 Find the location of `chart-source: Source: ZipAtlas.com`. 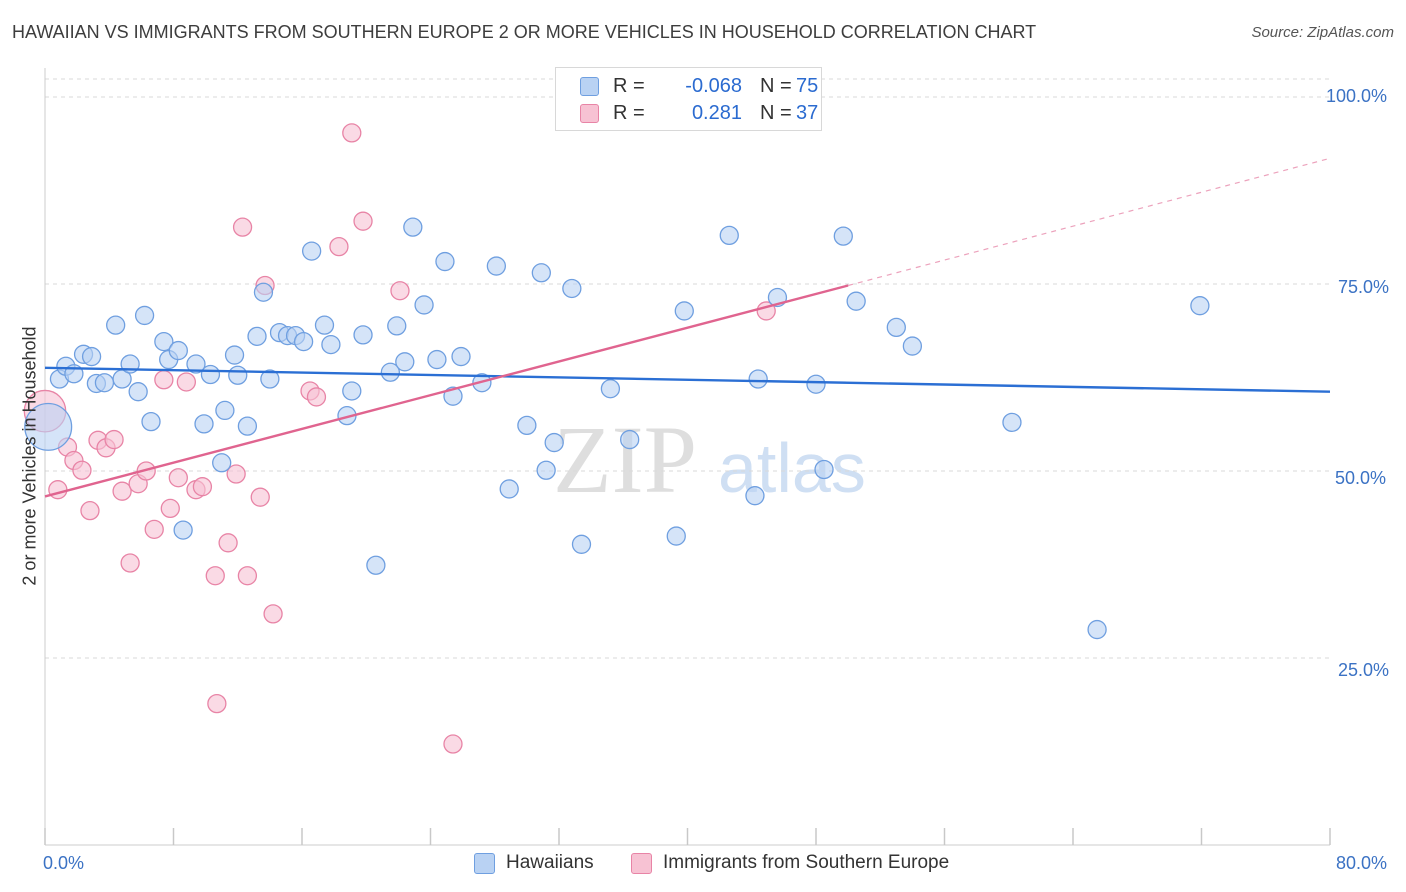

chart-source: Source: ZipAtlas.com is located at coordinates (1322, 32).